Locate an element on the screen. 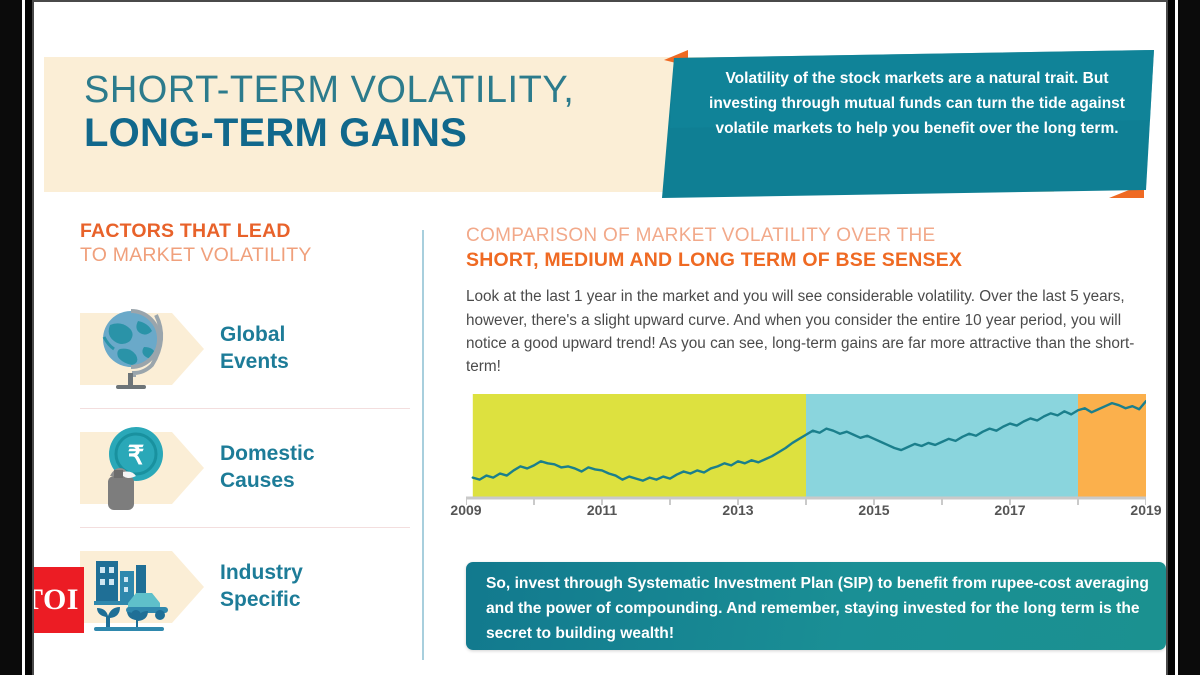 This screenshot has height=675, width=1200. top-callout-sheen is located at coordinates (912, 89).